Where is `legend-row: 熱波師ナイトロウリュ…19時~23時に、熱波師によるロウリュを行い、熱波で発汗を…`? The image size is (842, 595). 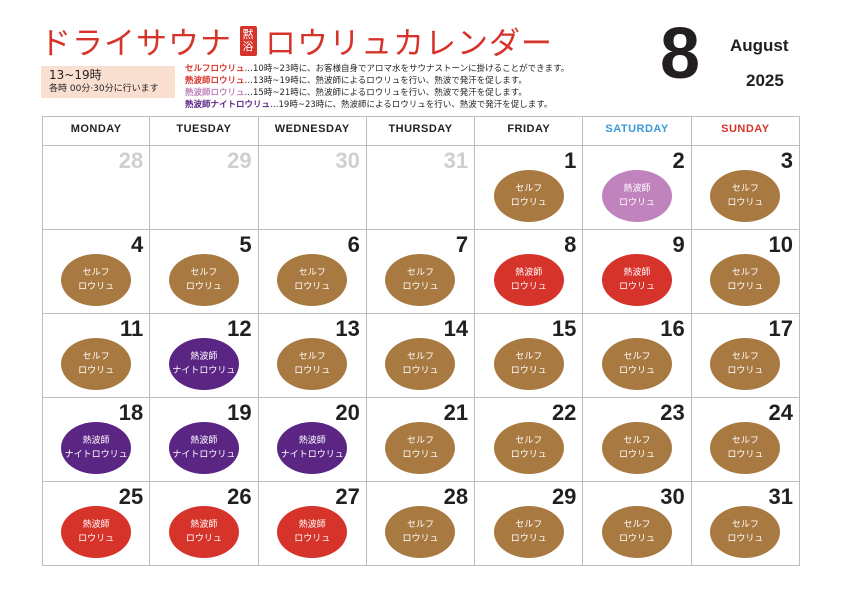 legend-row: 熱波師ナイトロウリュ…19時~23時に、熱波師によるロウリュを行い、熱波で発汗を… is located at coordinates (377, 105).